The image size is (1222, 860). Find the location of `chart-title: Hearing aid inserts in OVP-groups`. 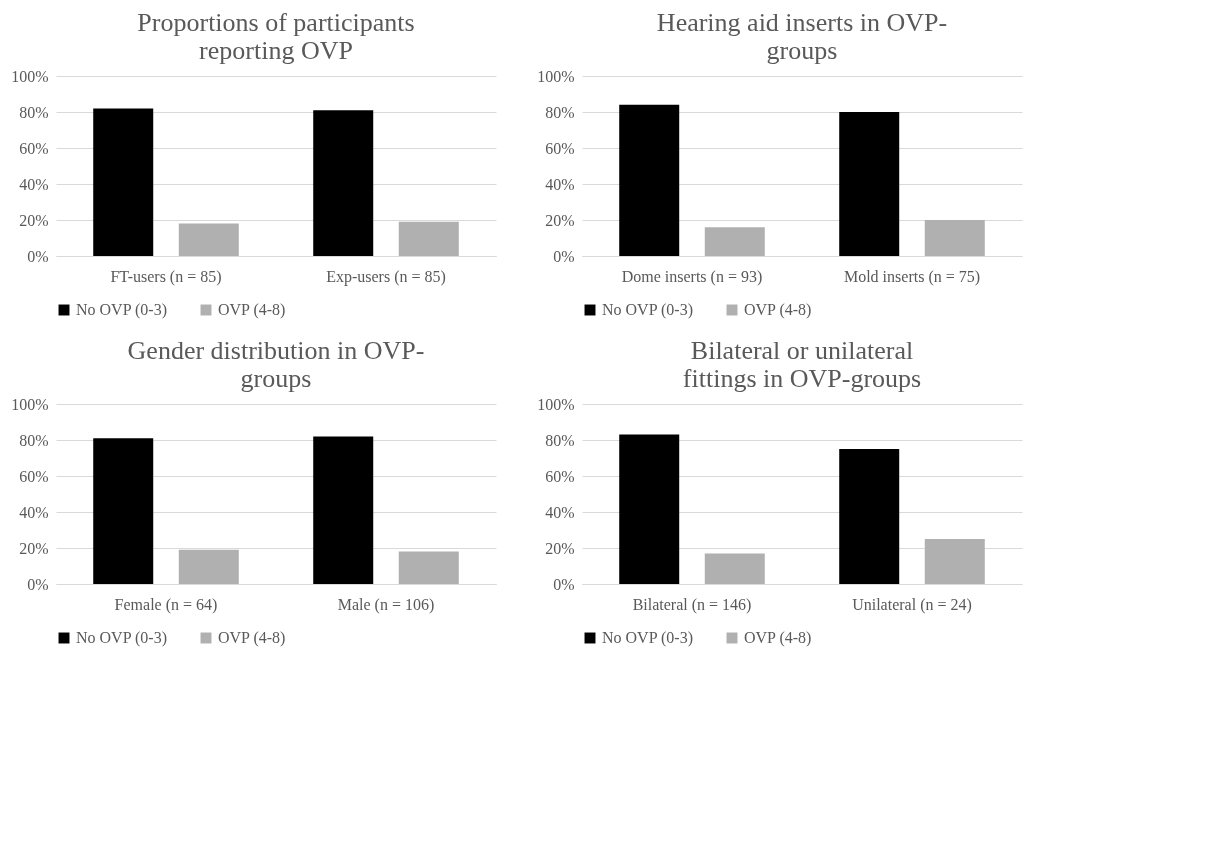

chart-title: Hearing aid inserts in OVP-groups is located at coordinates (802, 36).